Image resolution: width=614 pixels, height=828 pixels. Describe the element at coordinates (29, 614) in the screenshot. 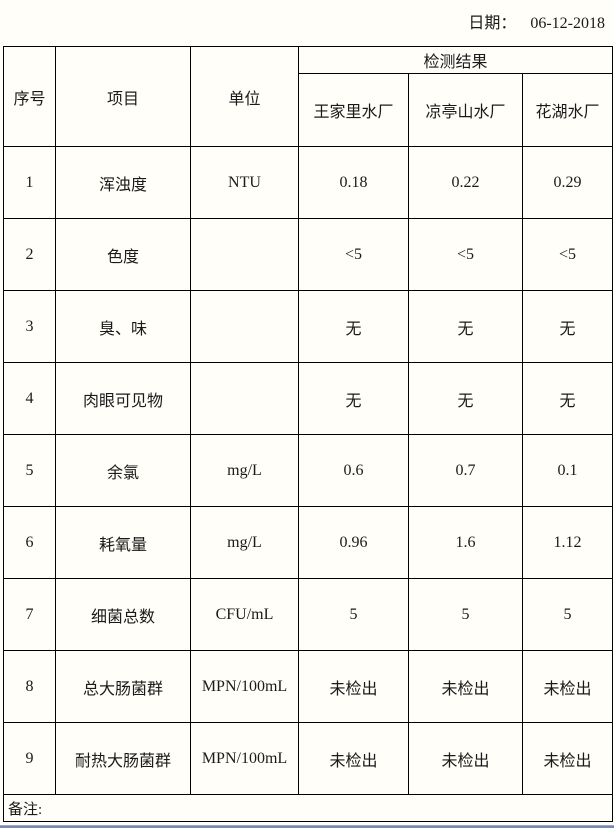

I see `cell-seq: 7` at that location.